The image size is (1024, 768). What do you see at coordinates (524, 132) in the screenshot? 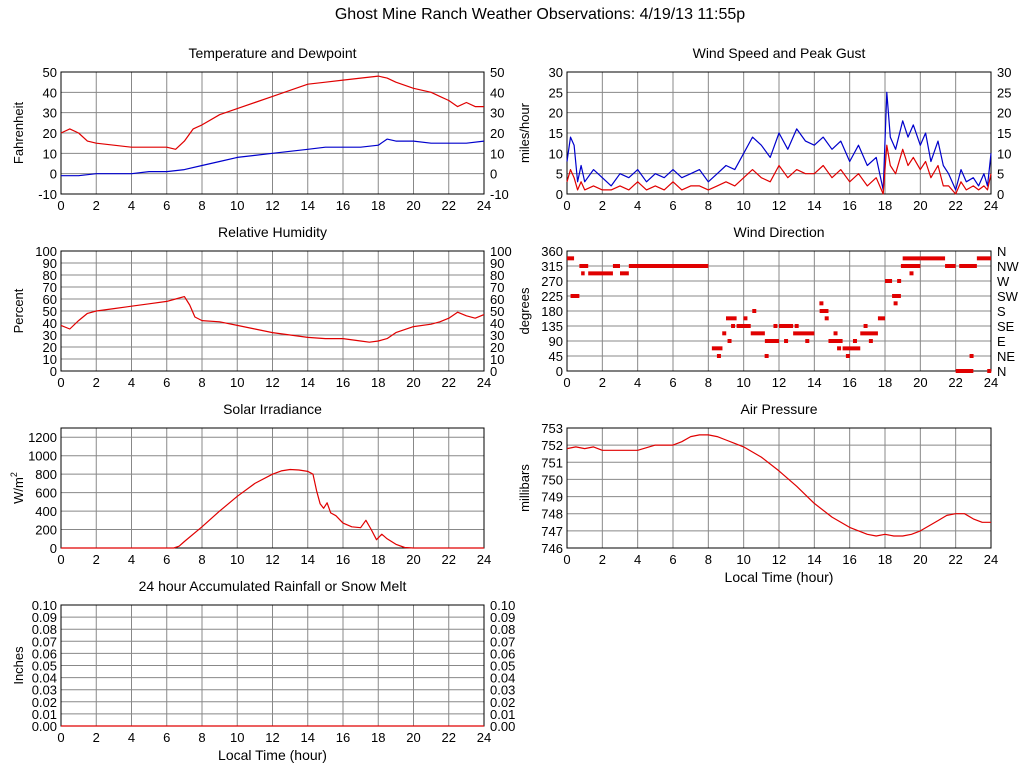
I see `y-axis-label-text: miles/hour` at bounding box center [524, 132].